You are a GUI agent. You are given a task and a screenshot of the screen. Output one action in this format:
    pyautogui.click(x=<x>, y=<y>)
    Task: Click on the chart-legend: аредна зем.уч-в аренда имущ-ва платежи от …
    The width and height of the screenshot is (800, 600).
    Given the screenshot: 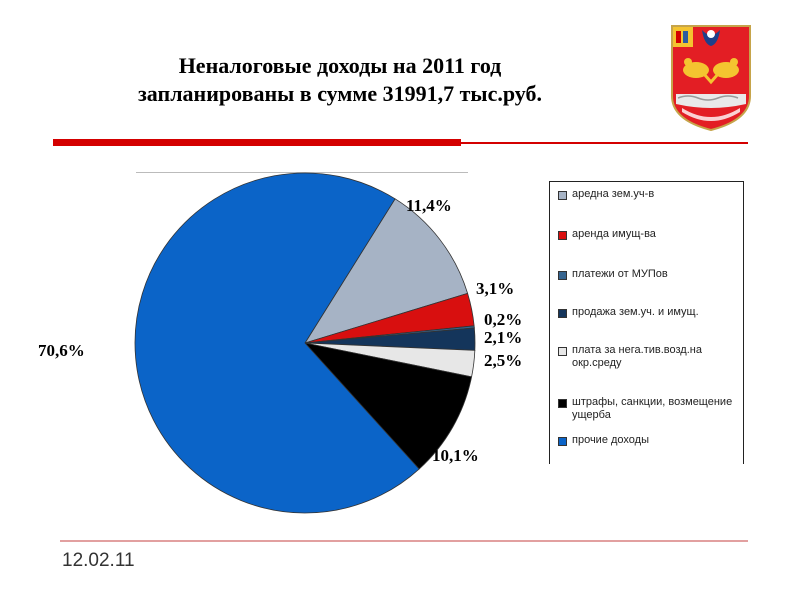 What is the action you would take?
    pyautogui.click(x=646, y=322)
    